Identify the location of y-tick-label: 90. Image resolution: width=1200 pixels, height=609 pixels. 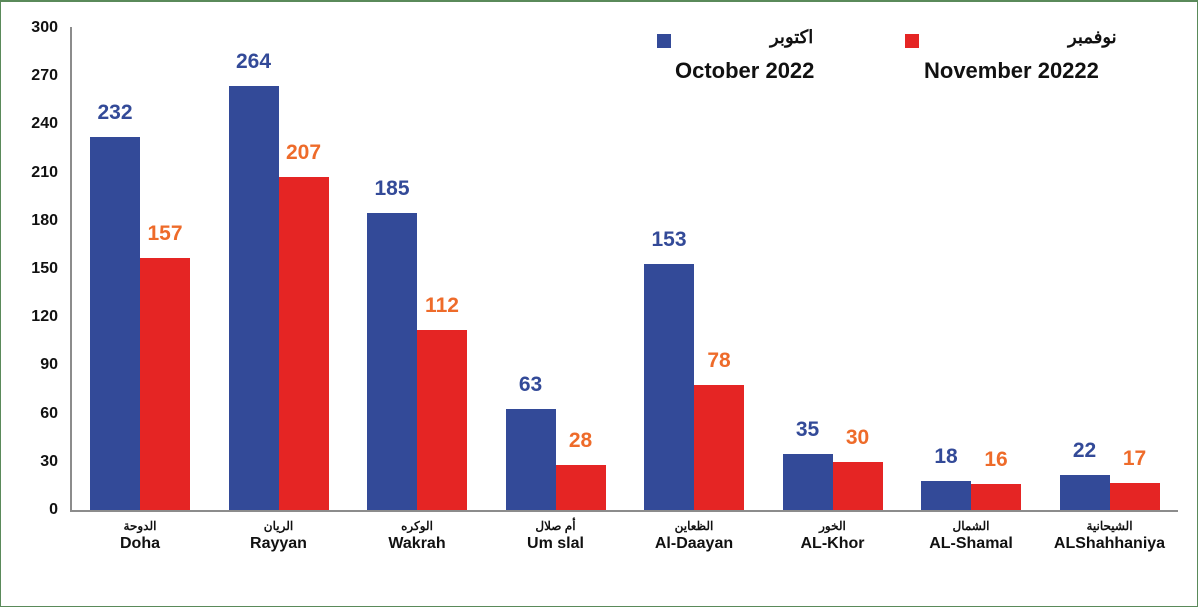
(49, 365).